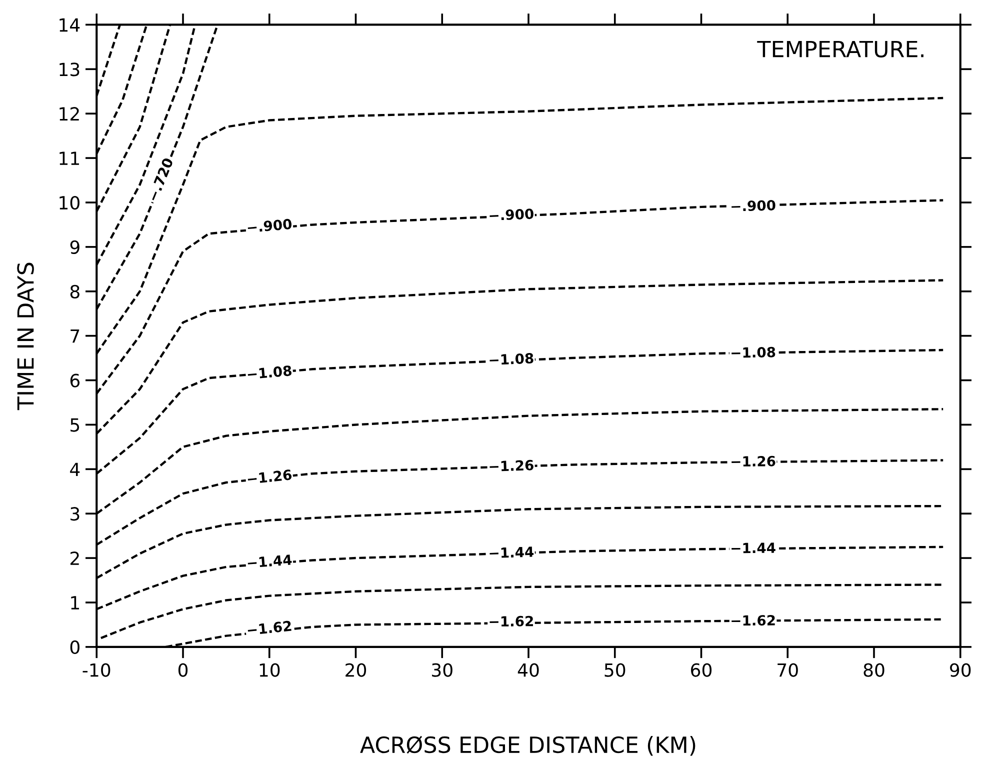 Image resolution: width=986 pixels, height=772 pixels. What do you see at coordinates (75, 647) in the screenshot?
I see `y-tick-label: 0` at bounding box center [75, 647].